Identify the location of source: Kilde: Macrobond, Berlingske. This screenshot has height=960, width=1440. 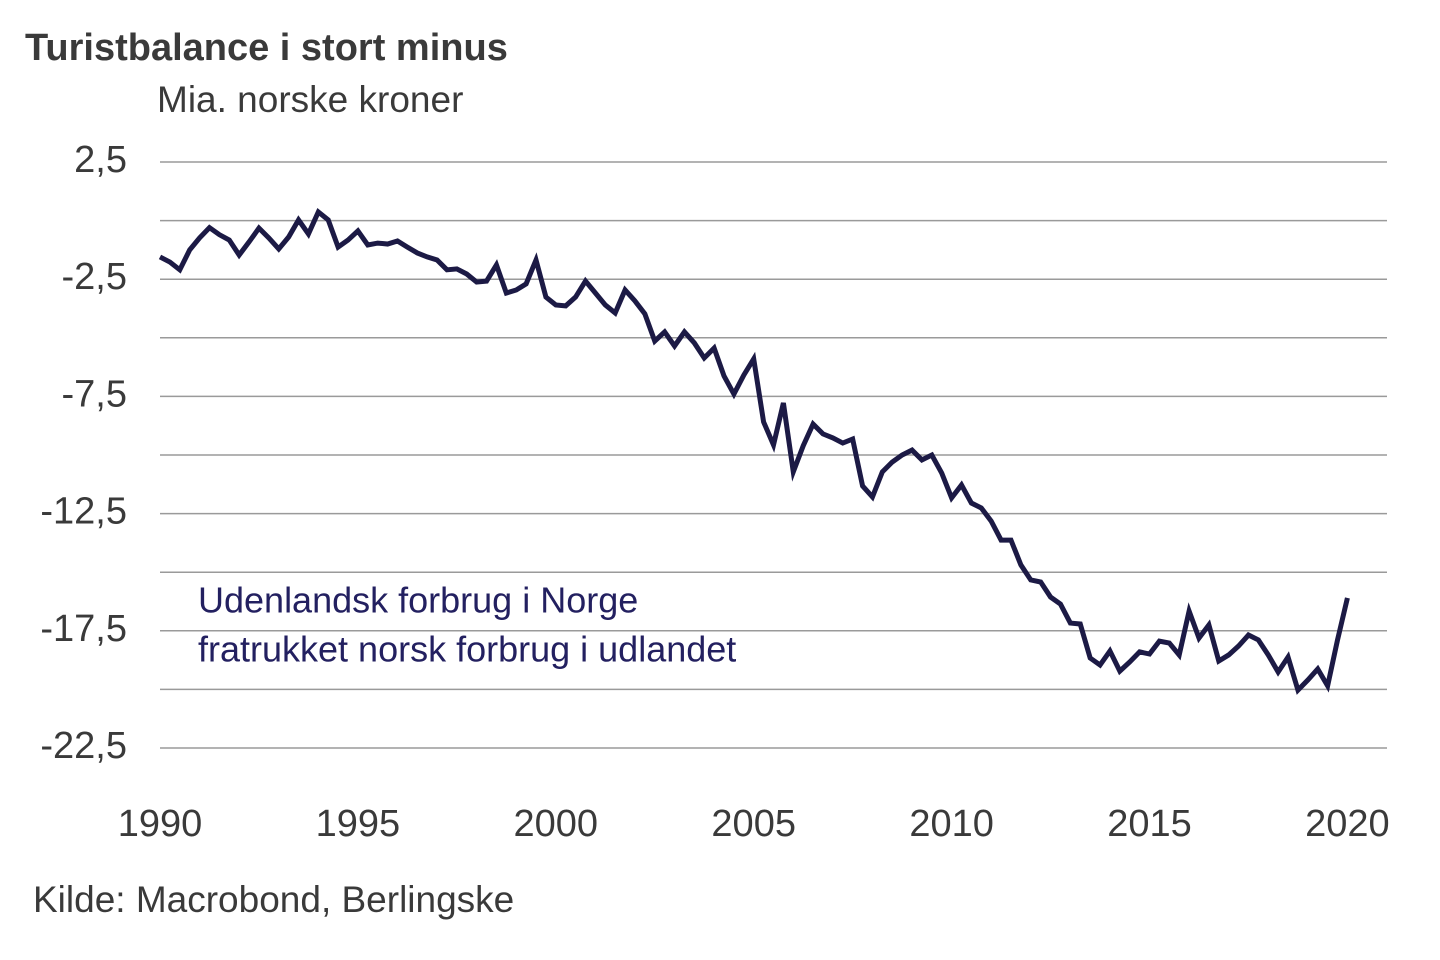
(273, 899).